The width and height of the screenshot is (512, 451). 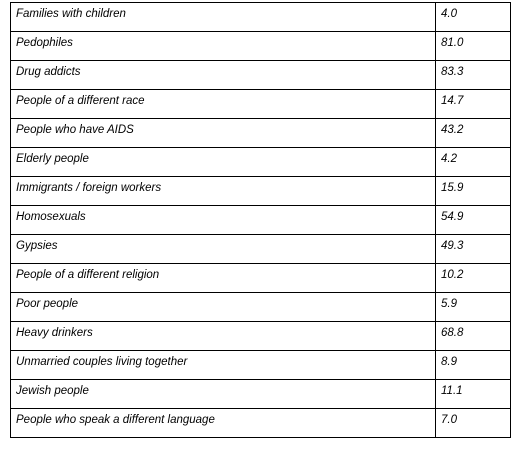 What do you see at coordinates (473, 336) in the screenshot?
I see `row-value: 68.8` at bounding box center [473, 336].